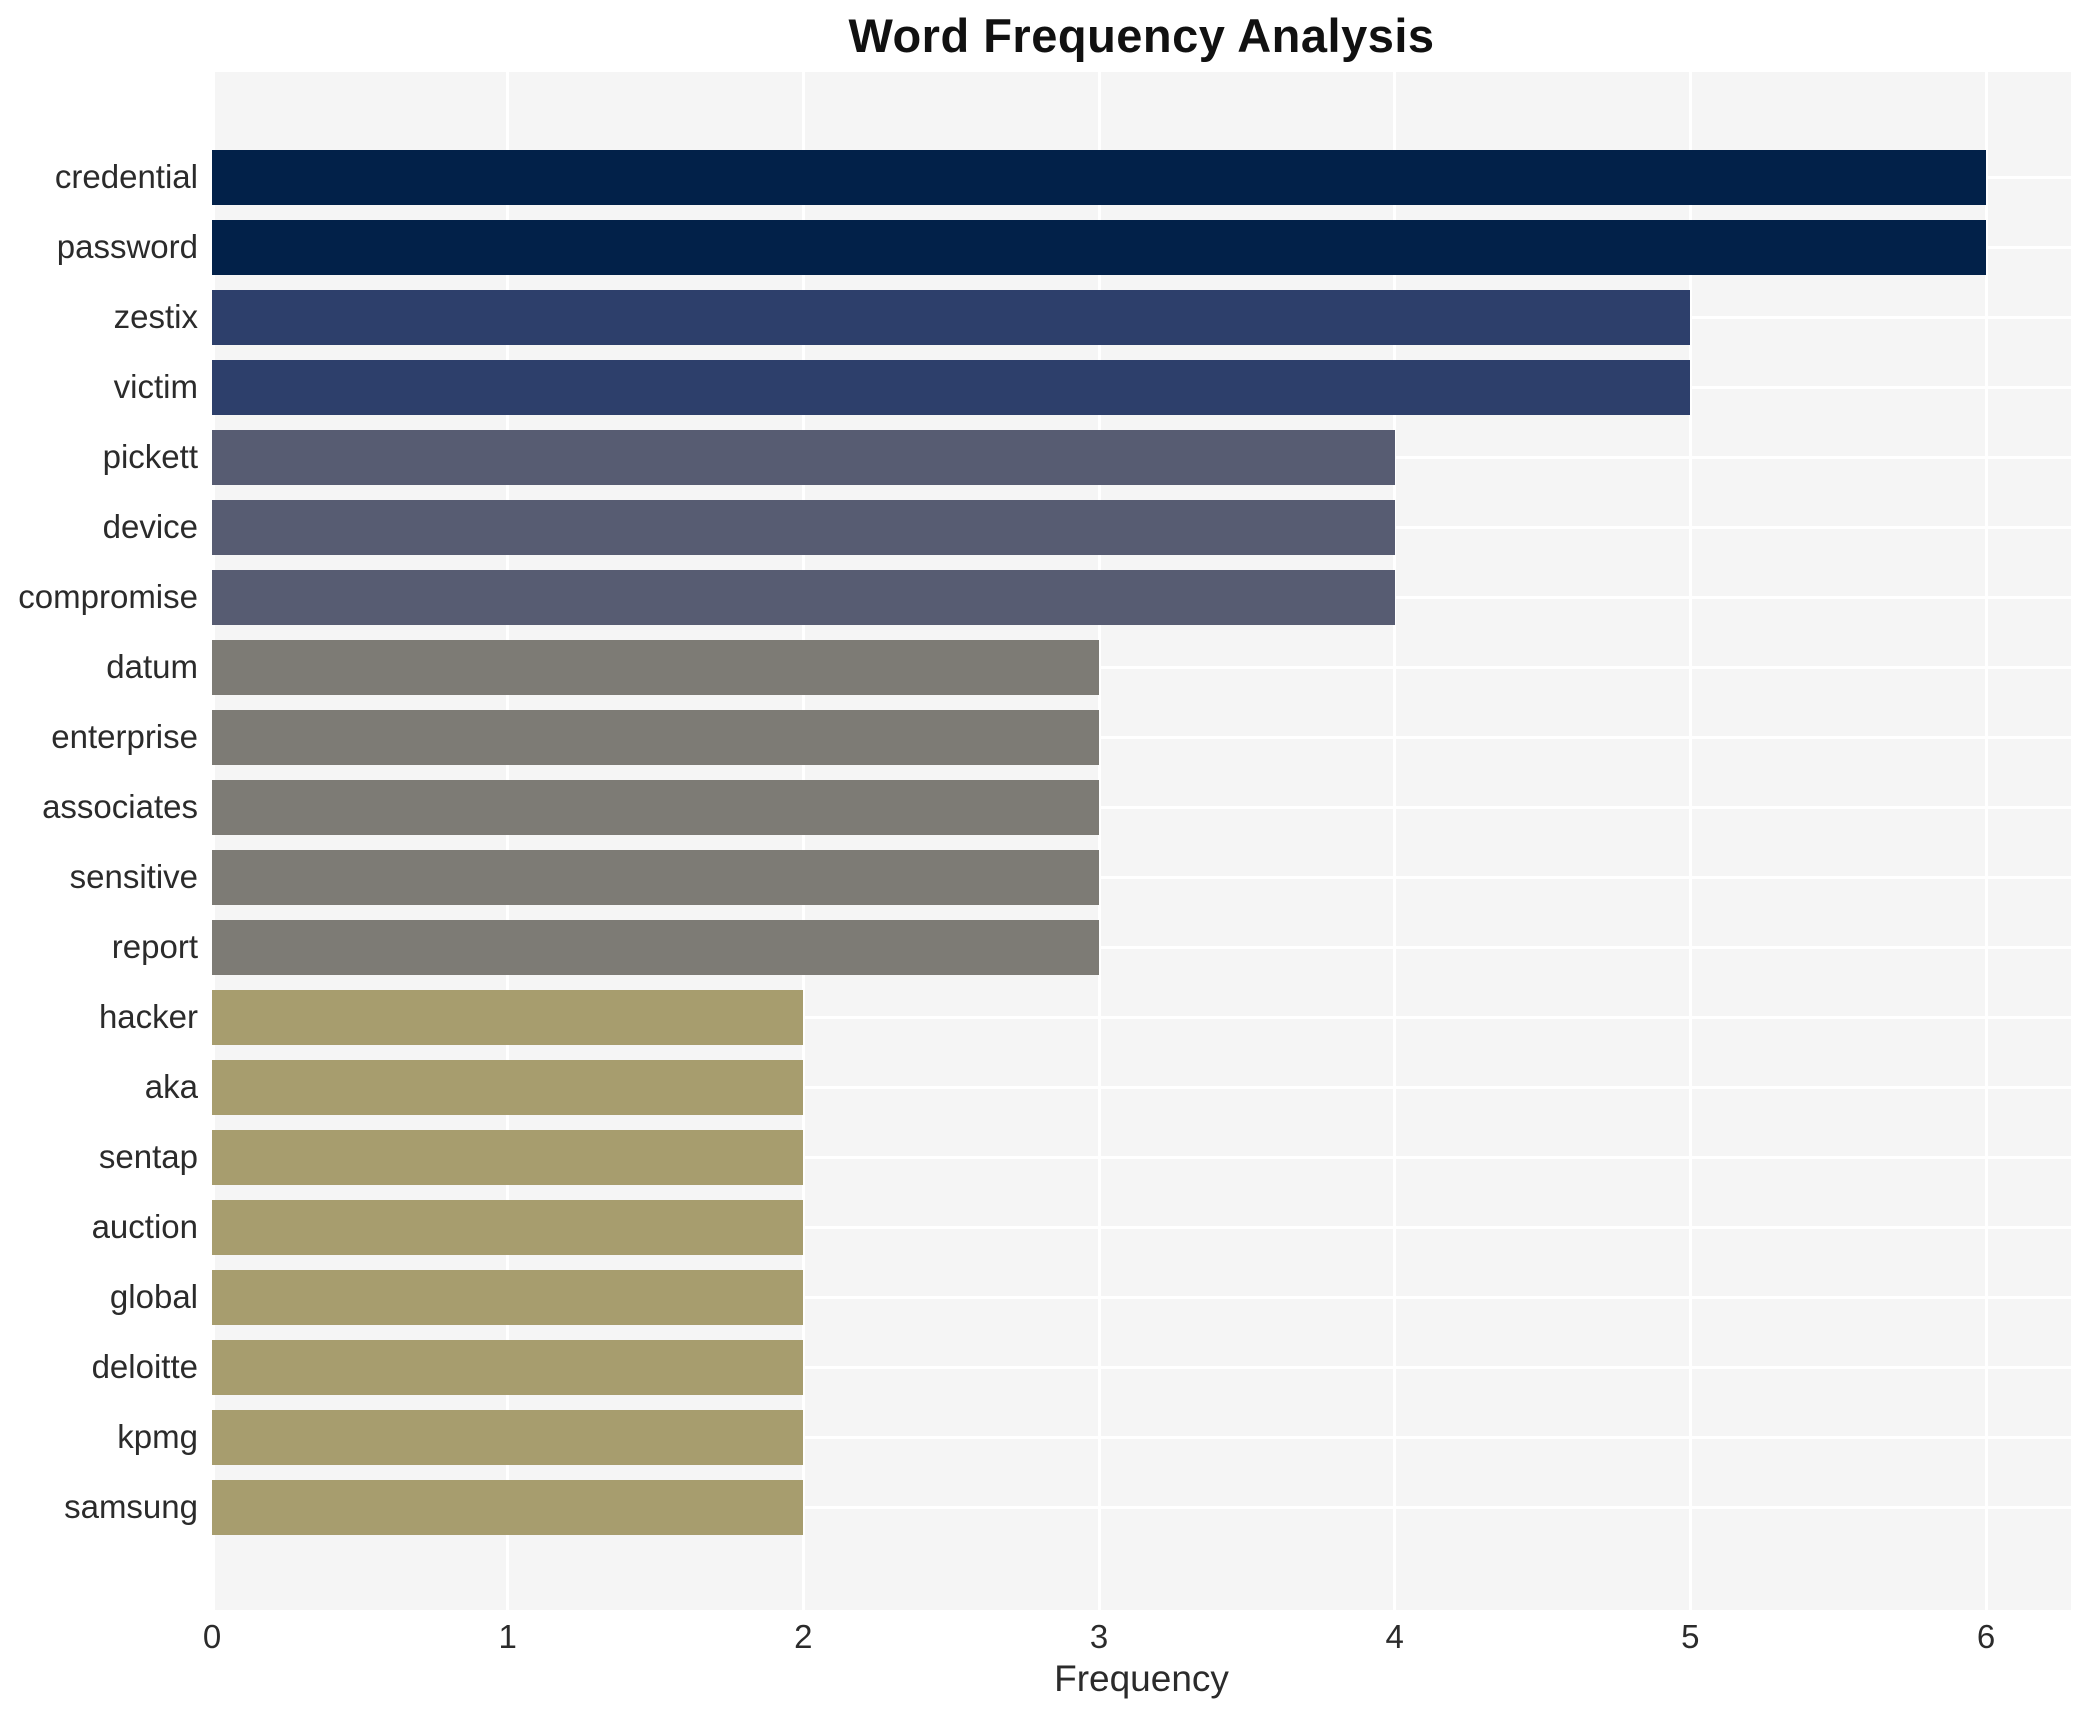 The width and height of the screenshot is (2091, 1710). What do you see at coordinates (507, 1636) in the screenshot?
I see `x-tick-label: 1` at bounding box center [507, 1636].